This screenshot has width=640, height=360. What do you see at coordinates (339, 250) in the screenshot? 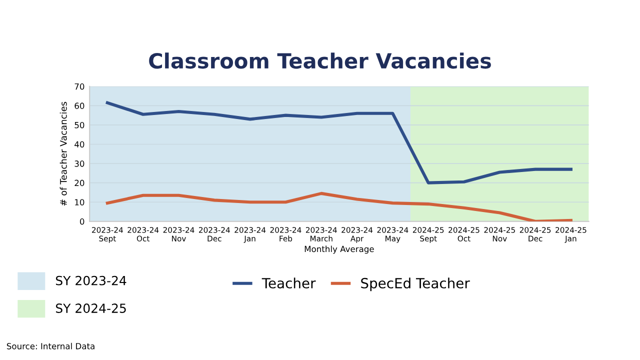
I see `x-axis-title: Monthly Average` at bounding box center [339, 250].